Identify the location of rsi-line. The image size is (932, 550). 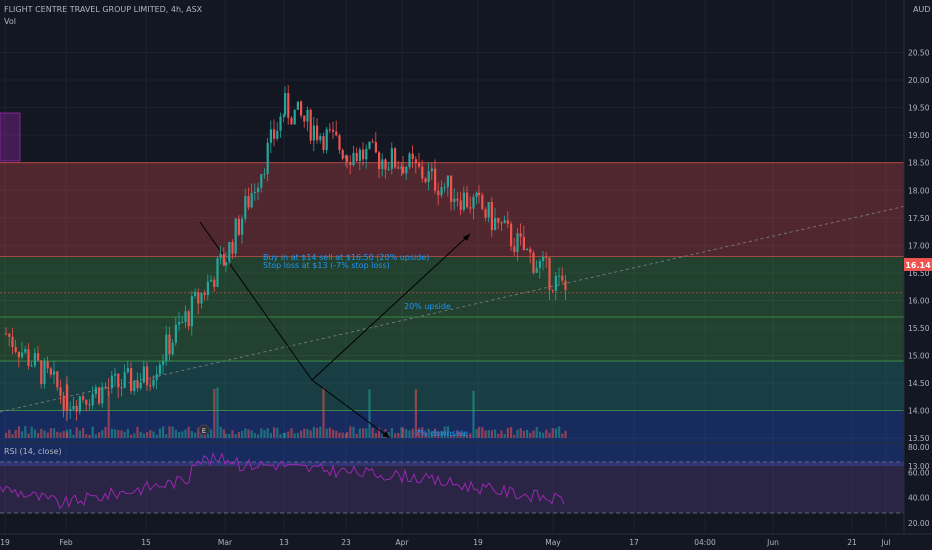
(282, 480).